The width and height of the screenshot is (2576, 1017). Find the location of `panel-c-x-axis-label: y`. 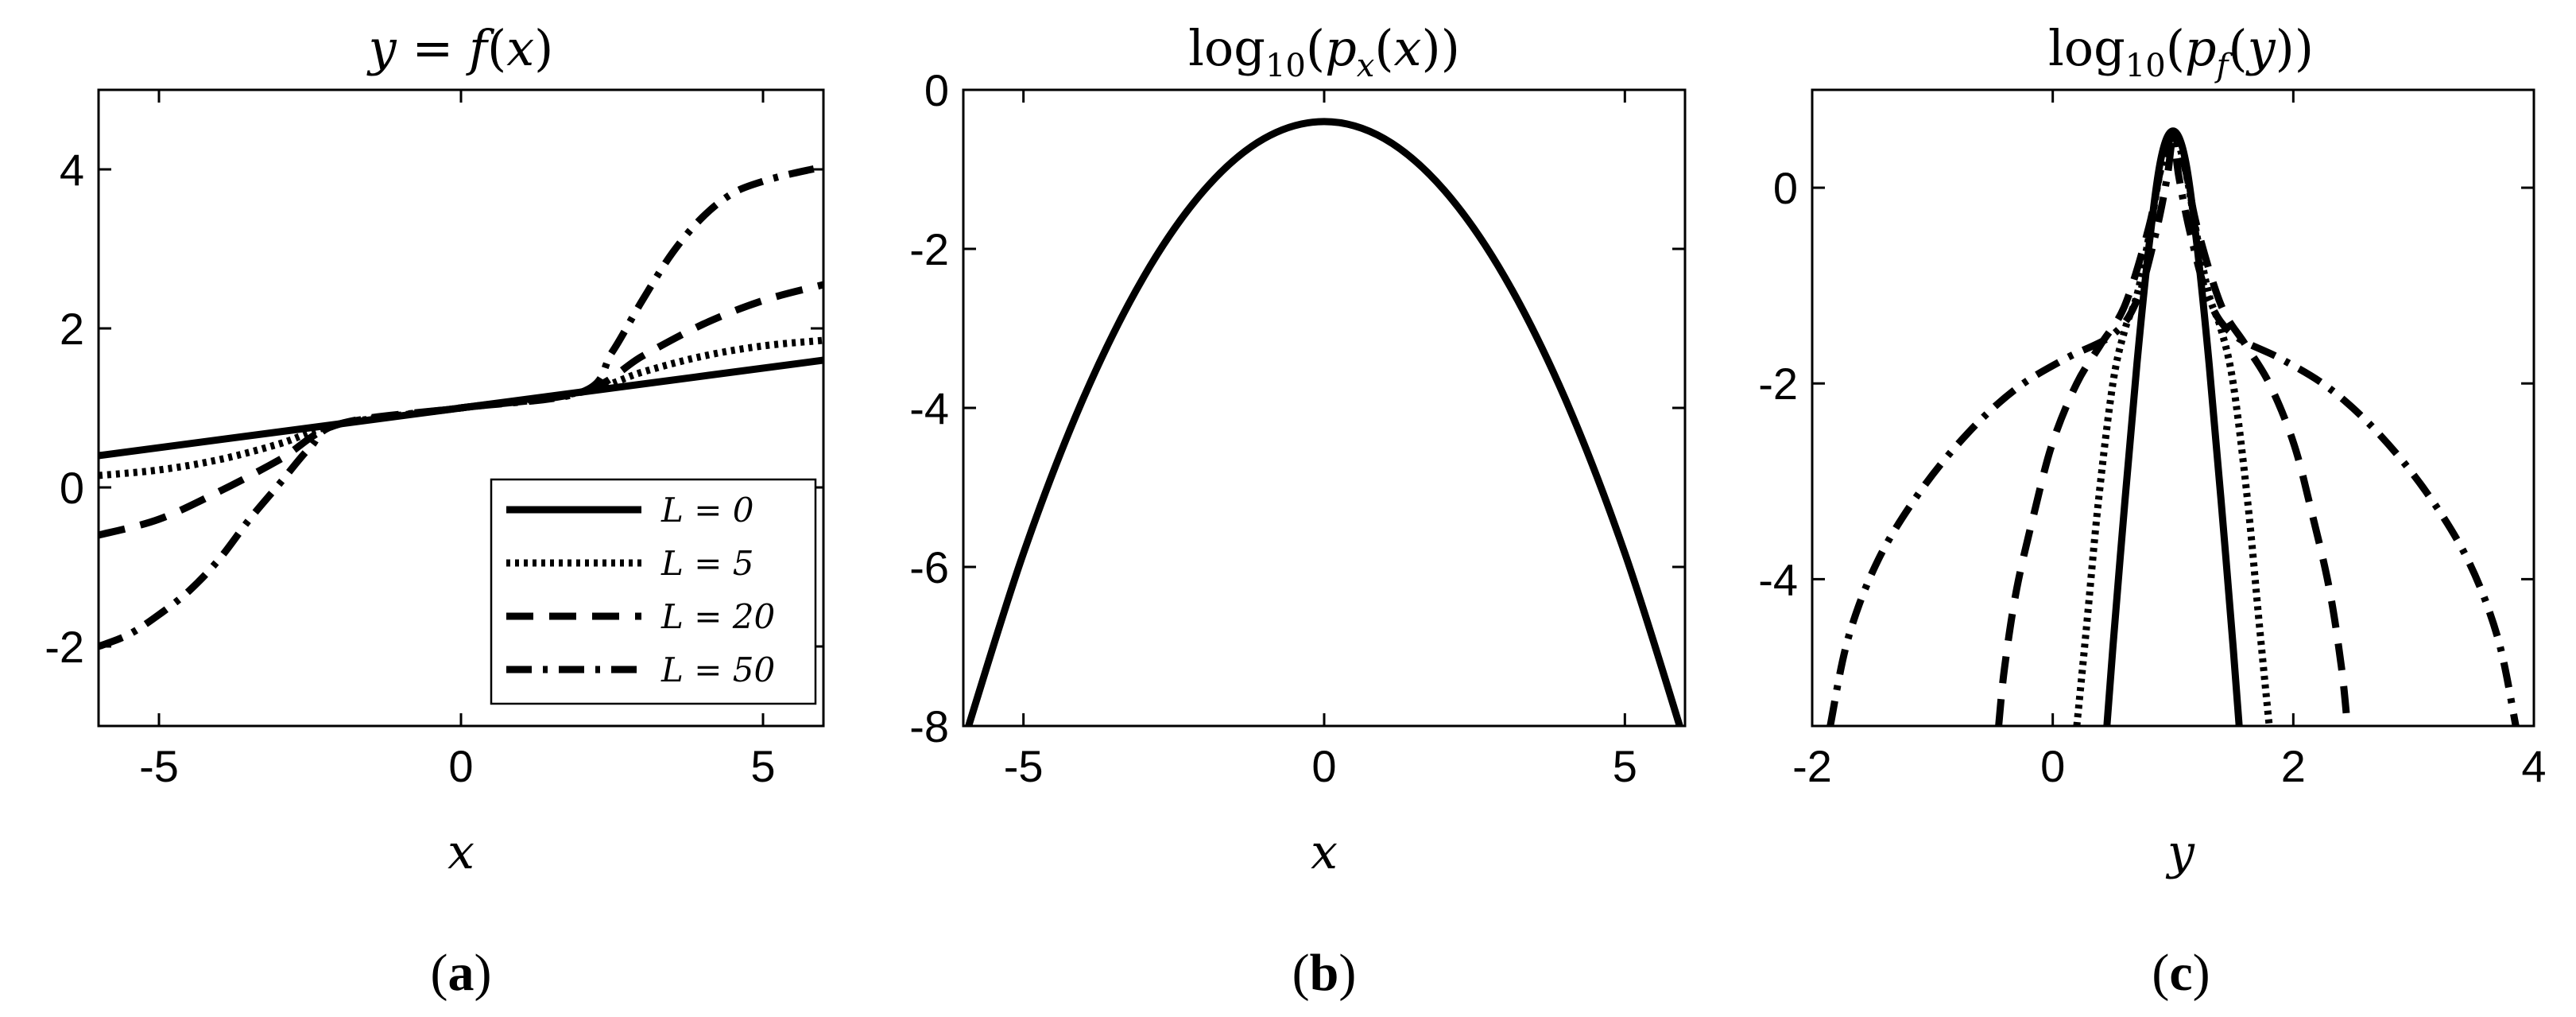

panel-c-x-axis-label: y is located at coordinates (2180, 852).